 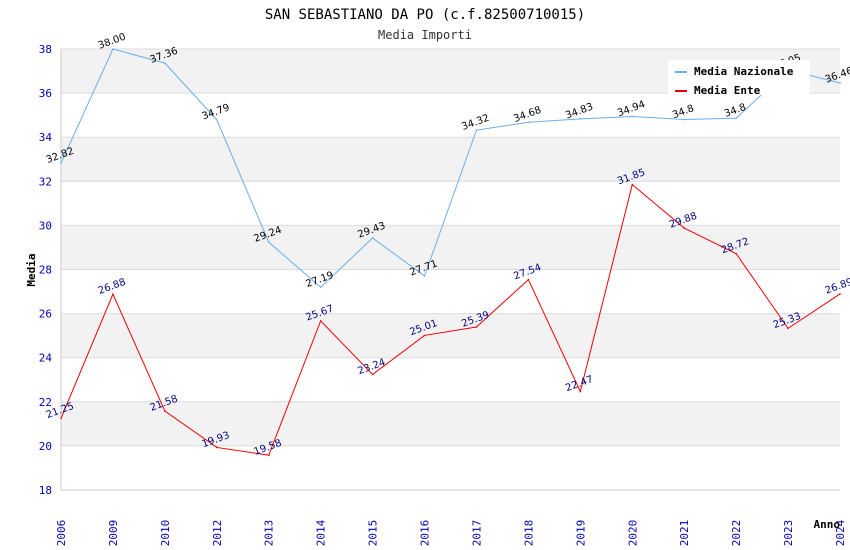 I want to click on x-tick-label: 2013, so click(x=269, y=533).